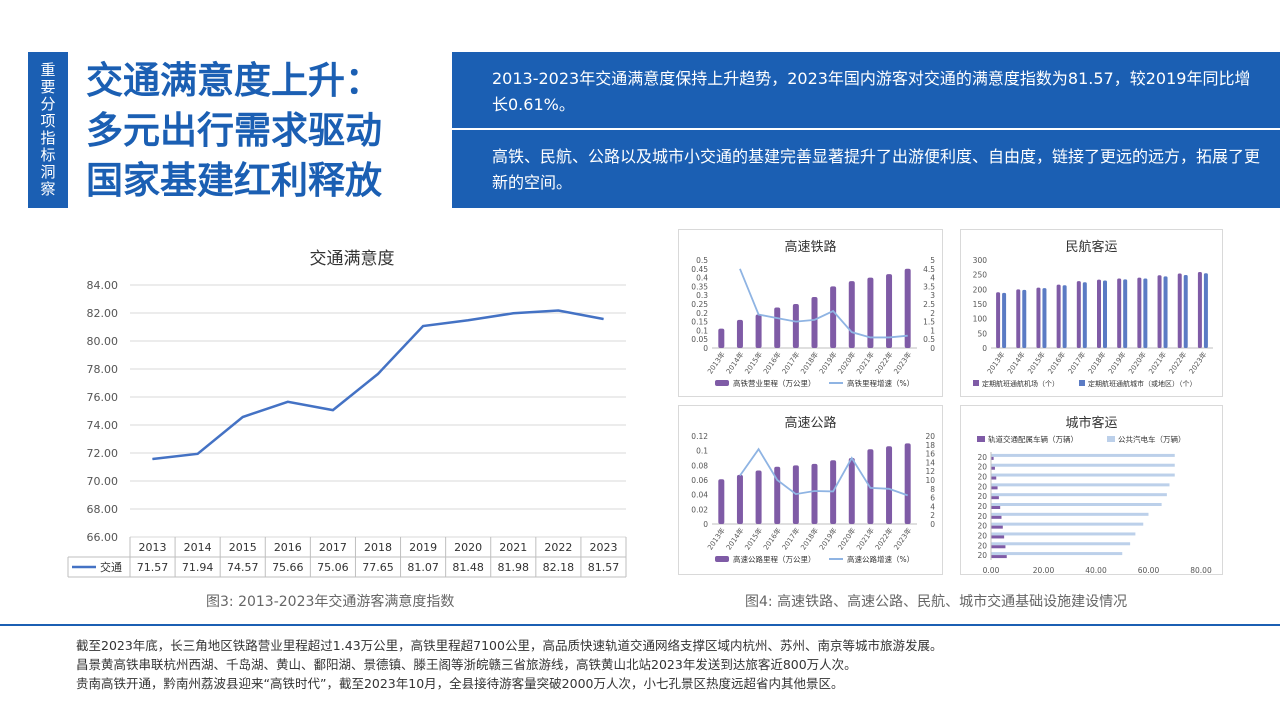 The height and width of the screenshot is (720, 1280). Describe the element at coordinates (103, 509) in the screenshot. I see `y-tick-label: 68.00` at that location.